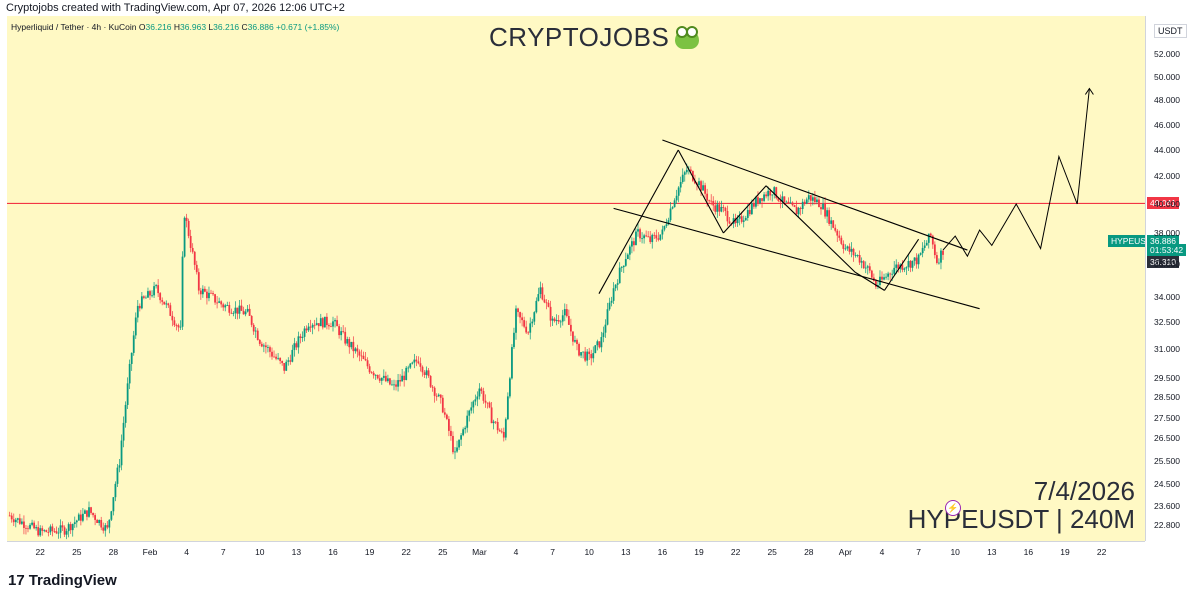  Describe the element at coordinates (882, 552) in the screenshot. I see `time-tick-label: 4` at that location.